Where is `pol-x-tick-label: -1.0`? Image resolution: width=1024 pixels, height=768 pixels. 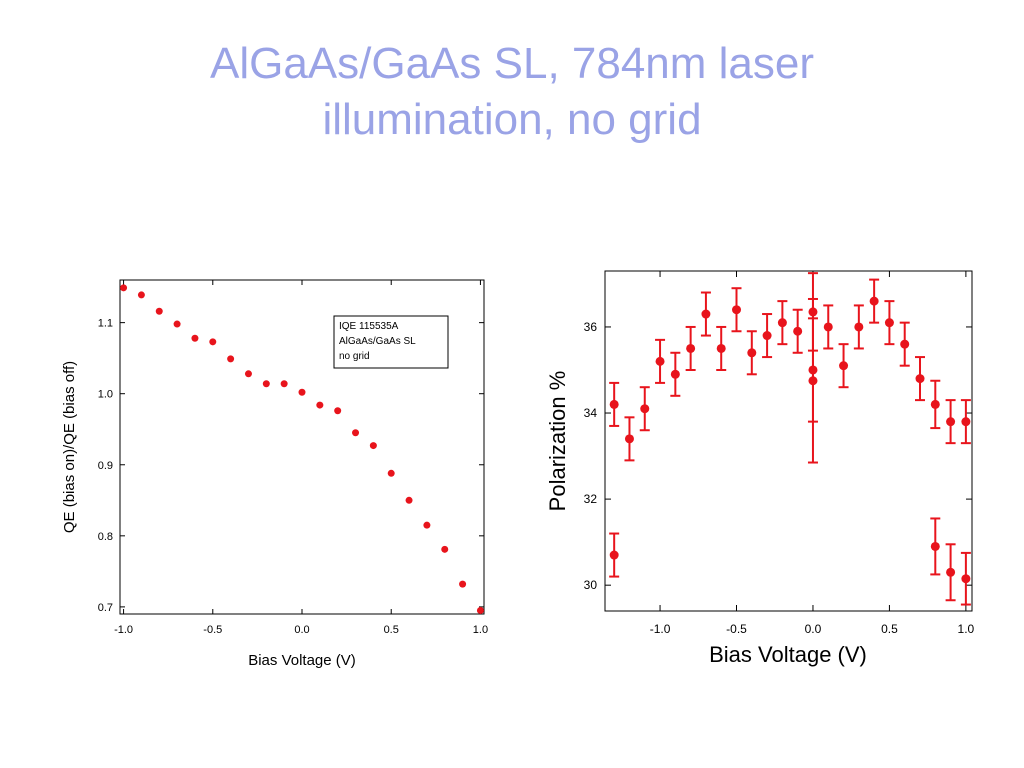
pol-x-tick-label: -1.0 is located at coordinates (660, 629).